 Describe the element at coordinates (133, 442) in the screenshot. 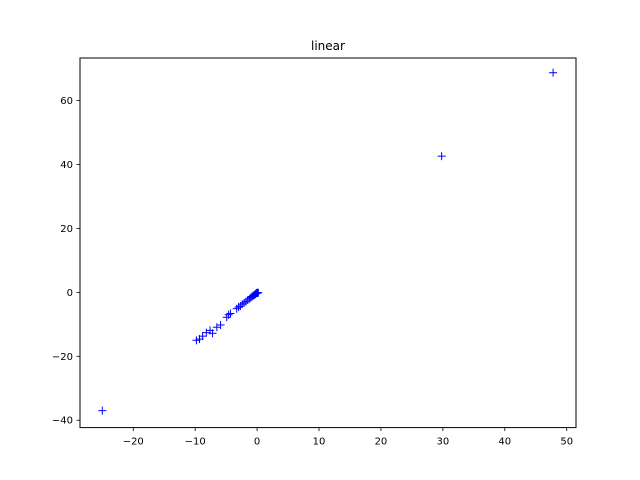

I see `x-tick-label: −20` at that location.